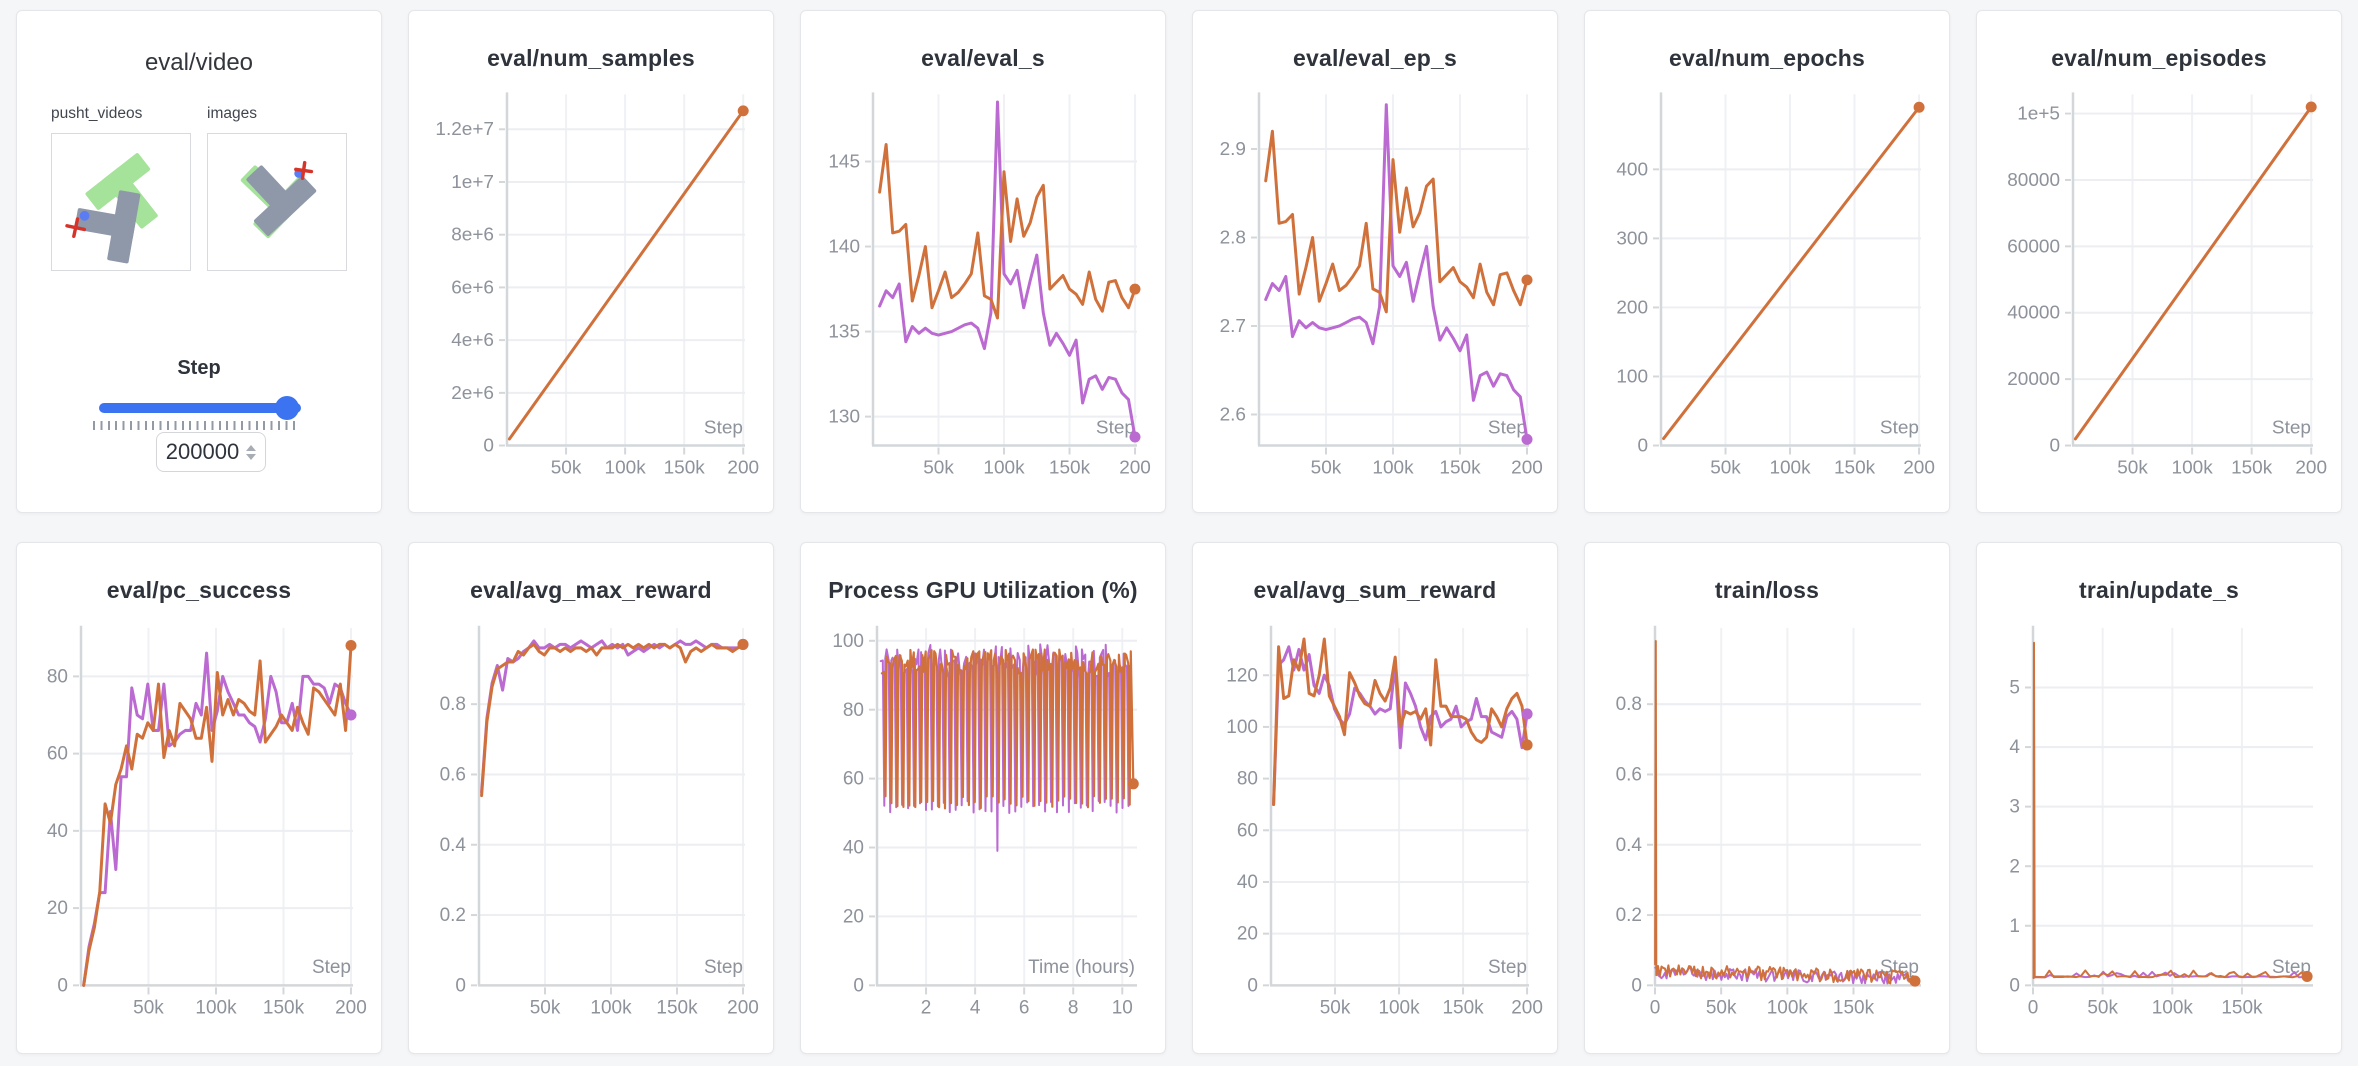 The height and width of the screenshot is (1066, 2358). I want to click on y-tick-label: 120, so click(1242, 675).